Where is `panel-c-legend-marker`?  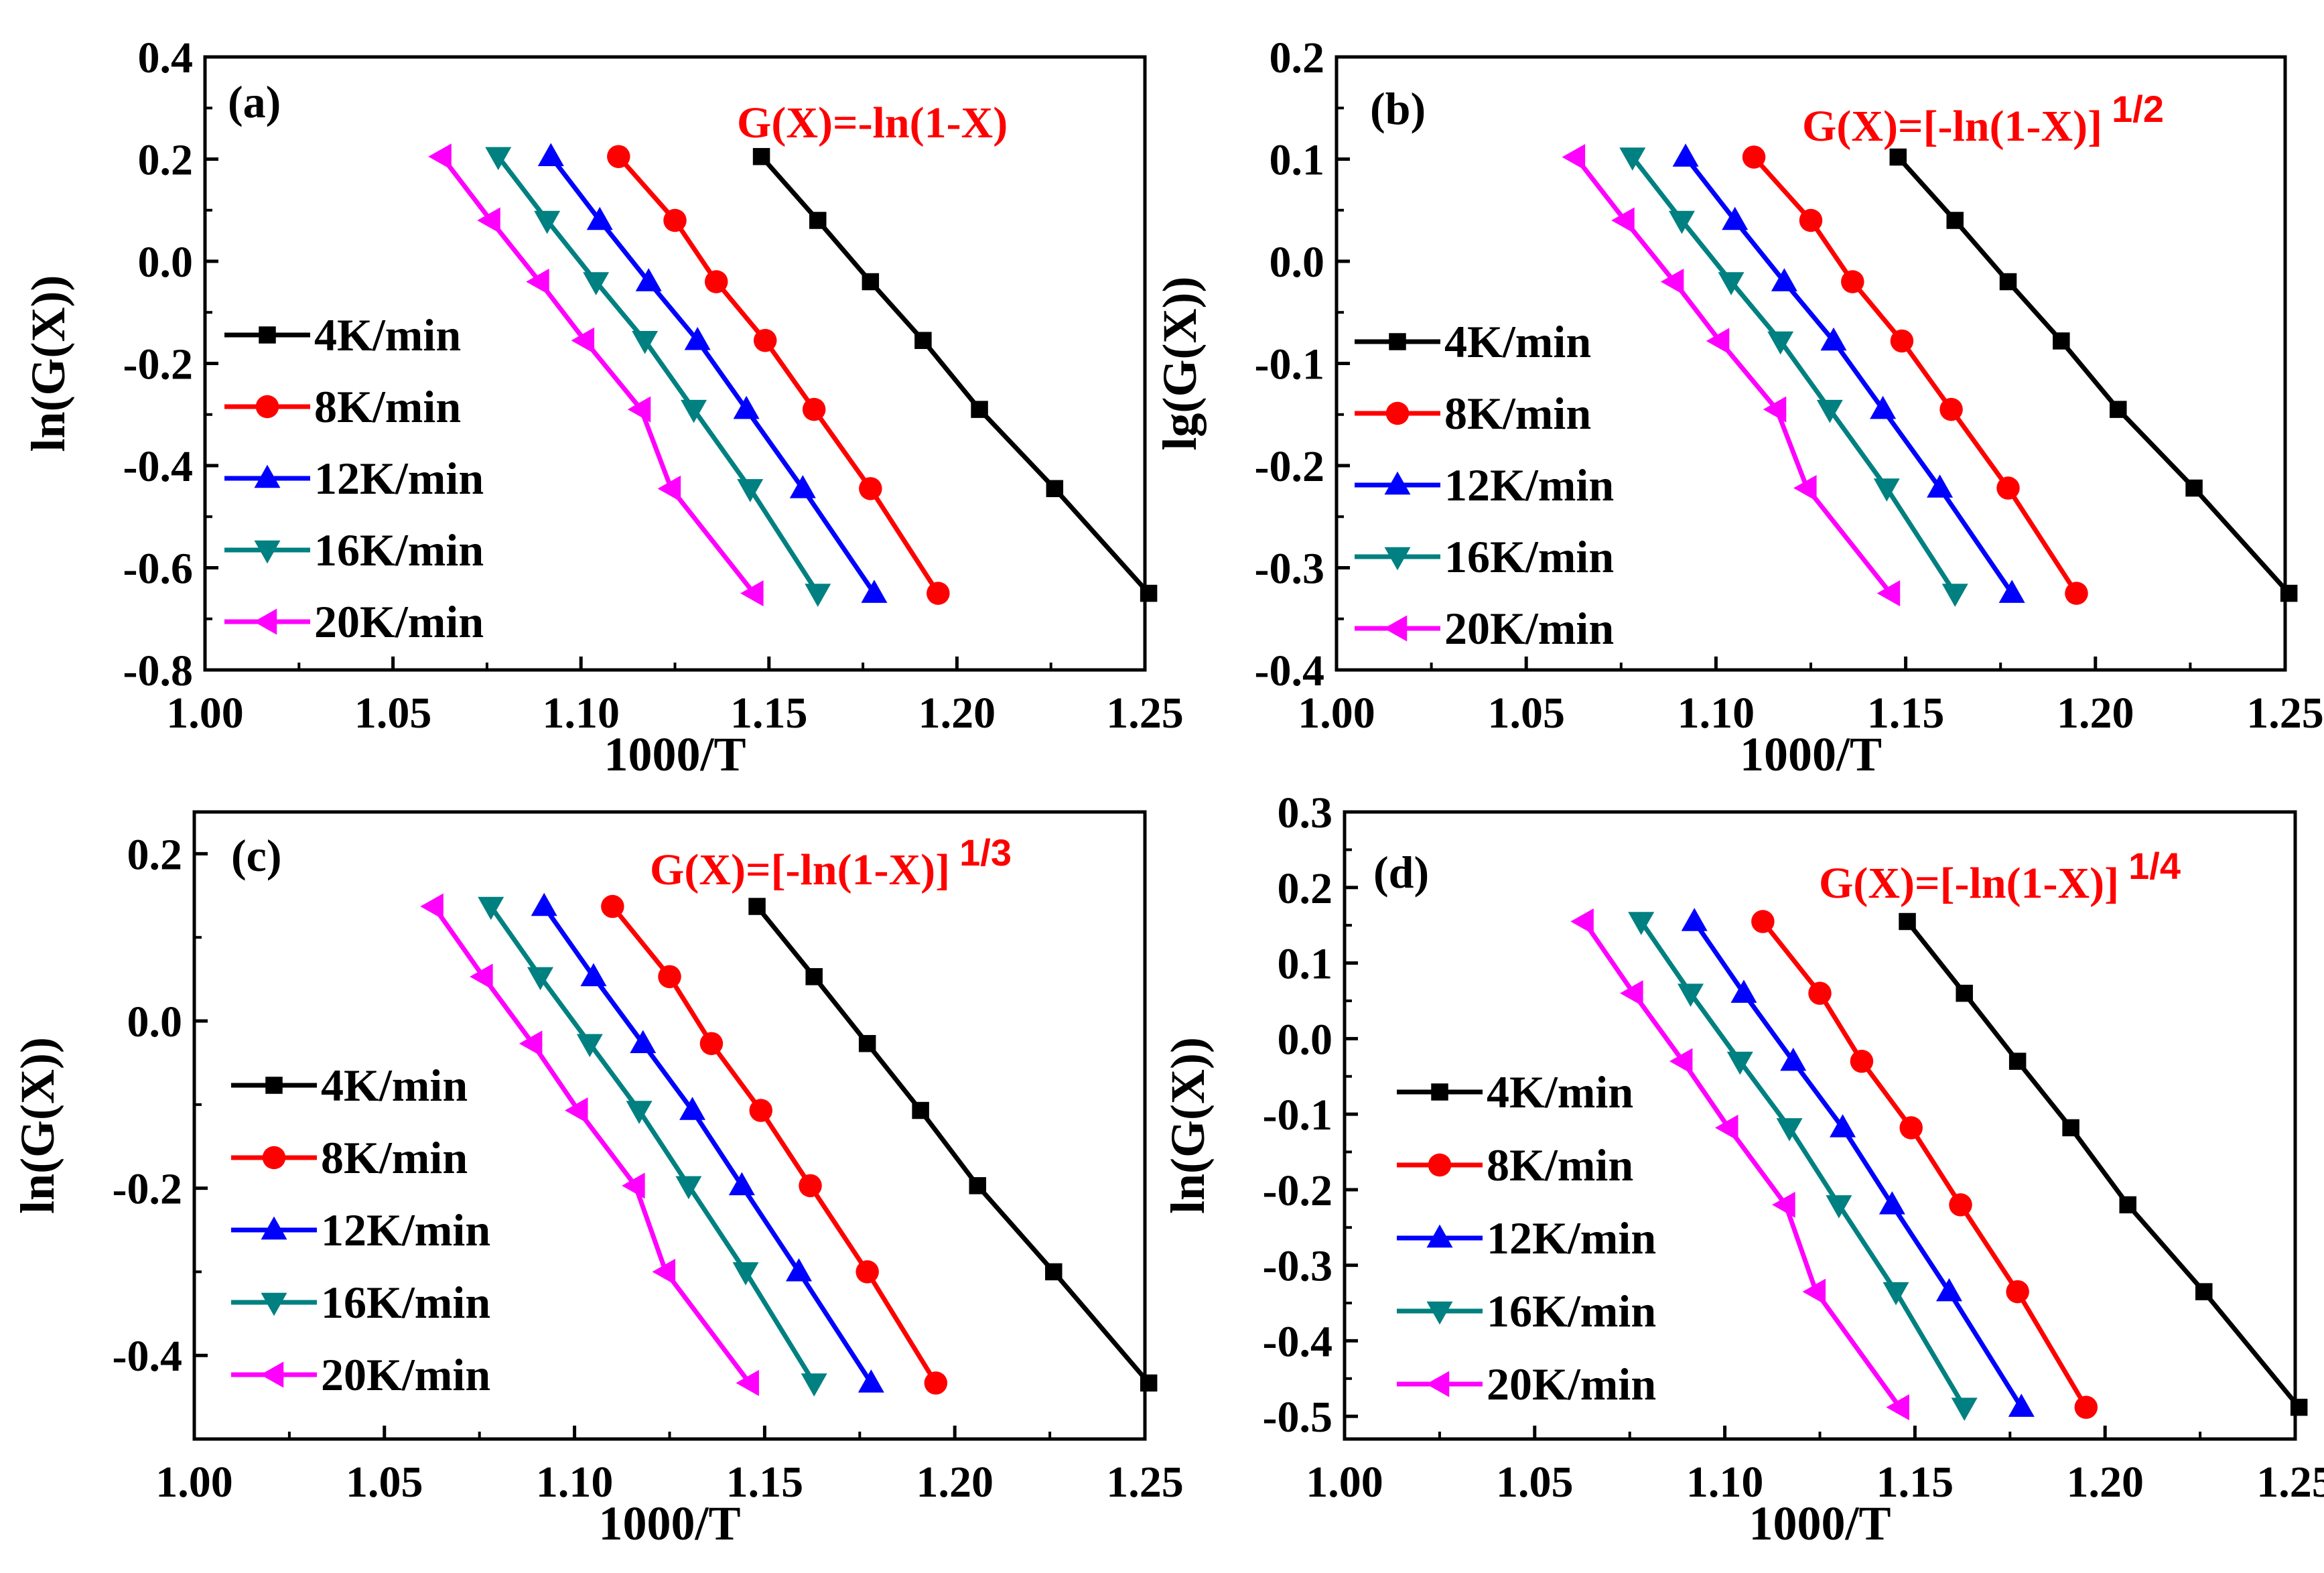
panel-c-legend-marker is located at coordinates (274, 1228).